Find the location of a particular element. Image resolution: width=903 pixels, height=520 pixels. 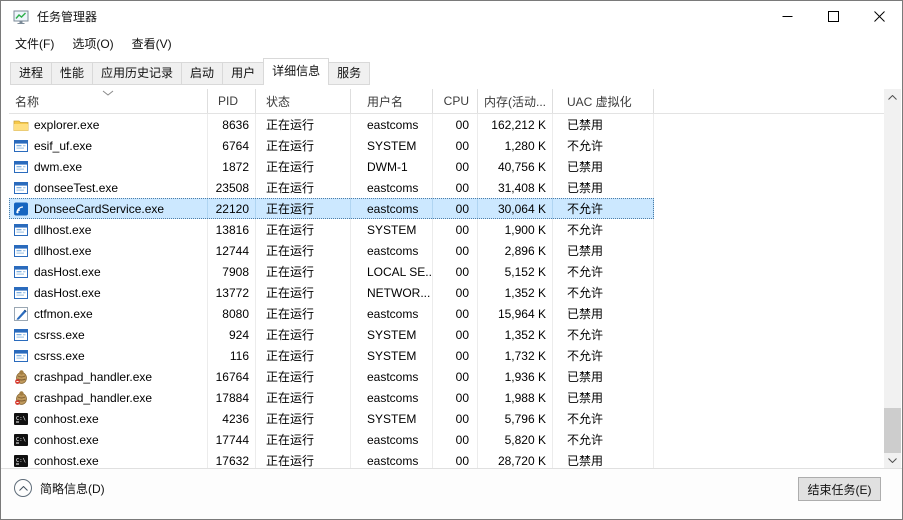

table-row: dwm.exe 1872 正在运行 DWM-1 00 40,756 K 已禁用 is located at coordinates (331, 166).